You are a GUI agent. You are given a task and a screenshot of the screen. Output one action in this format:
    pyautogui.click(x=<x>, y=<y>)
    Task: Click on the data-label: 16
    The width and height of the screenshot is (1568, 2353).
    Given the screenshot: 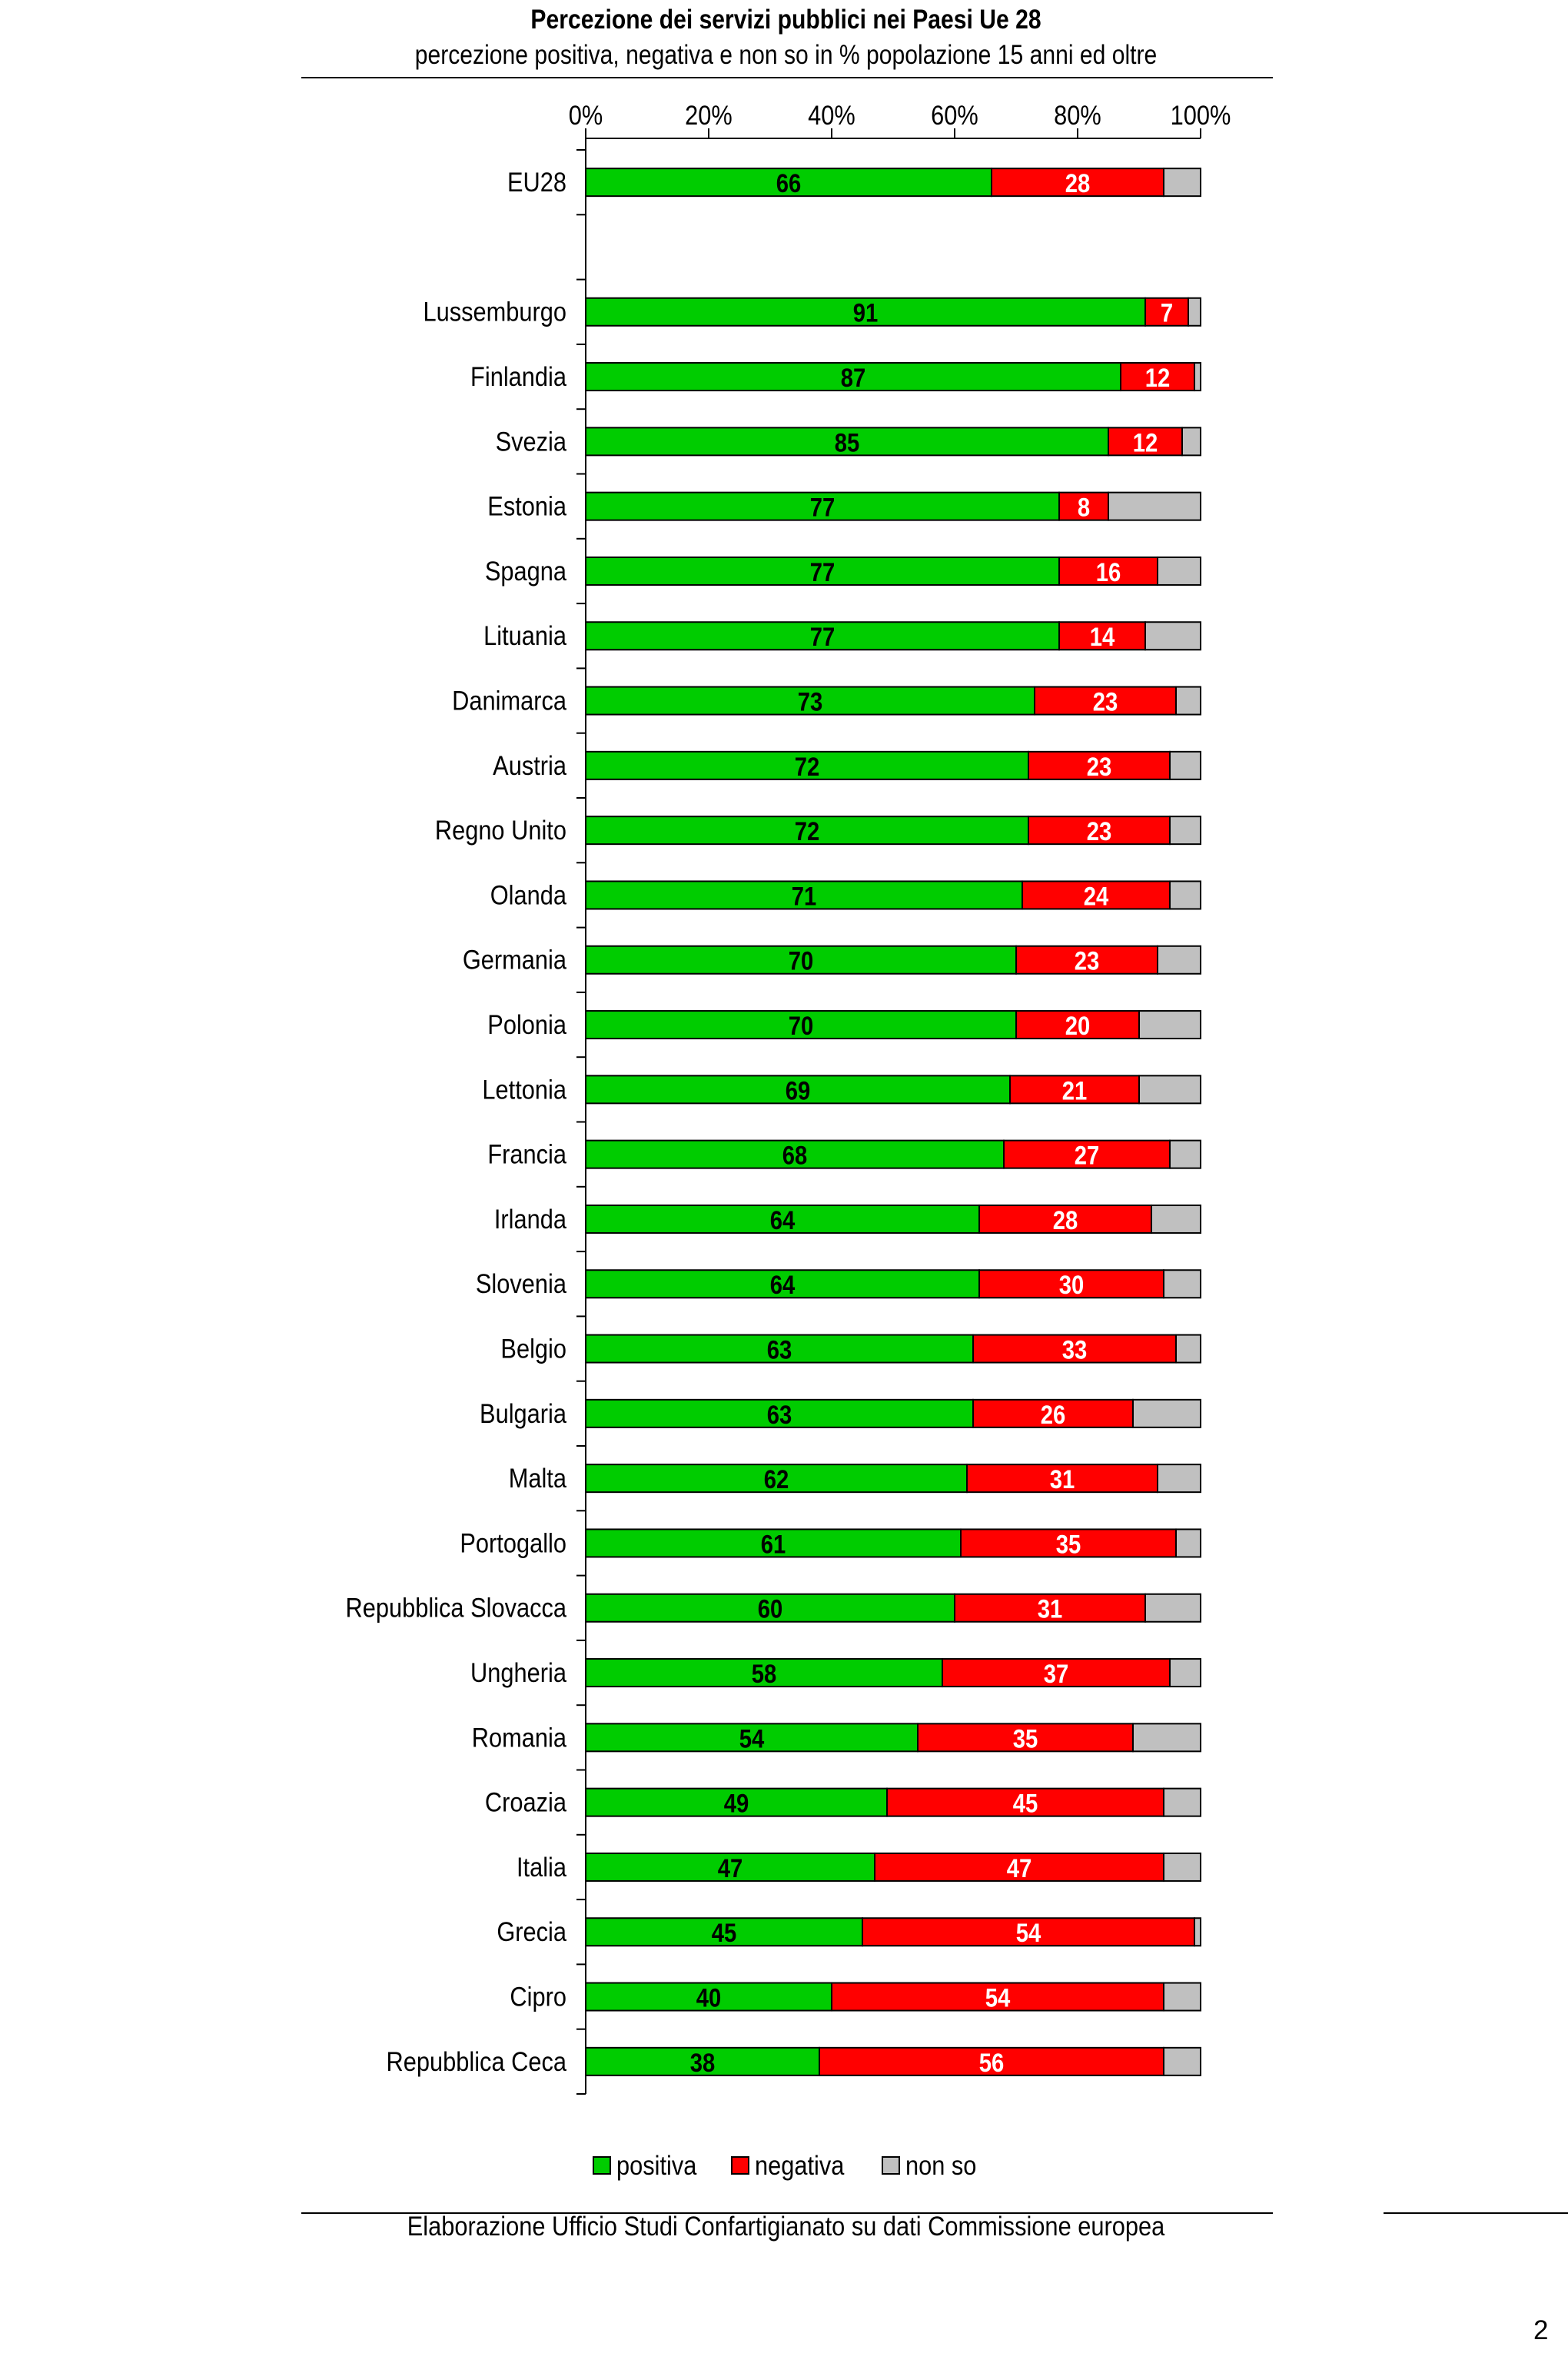 What is the action you would take?
    pyautogui.click(x=1108, y=572)
    